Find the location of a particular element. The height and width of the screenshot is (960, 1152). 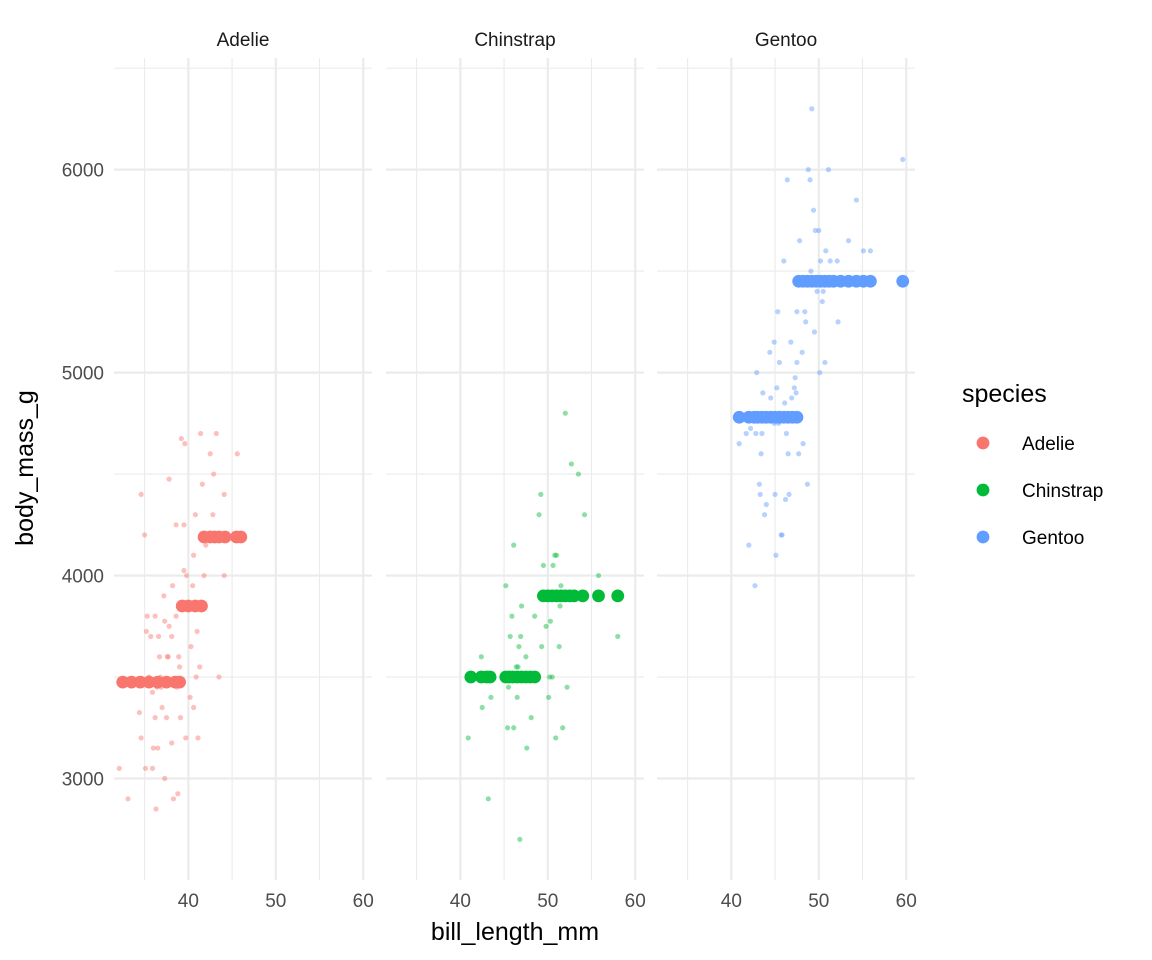

legend-label: Chinstrap is located at coordinates (1062, 491).